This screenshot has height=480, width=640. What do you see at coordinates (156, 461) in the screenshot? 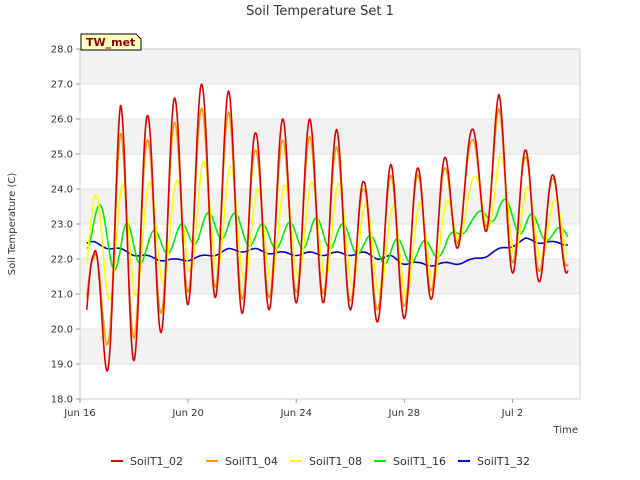
I see `legend-label: SoilT1_02` at bounding box center [156, 461].